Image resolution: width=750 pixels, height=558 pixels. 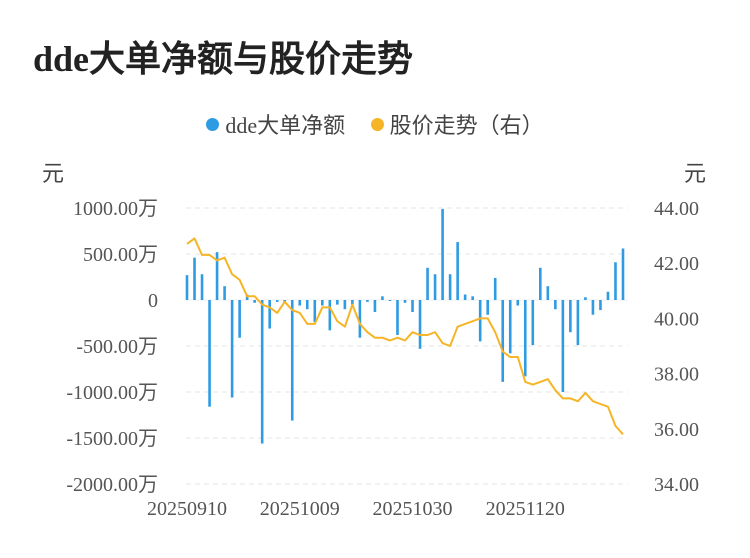 I want to click on x-tick-label: 20250910, so click(x=187, y=509).